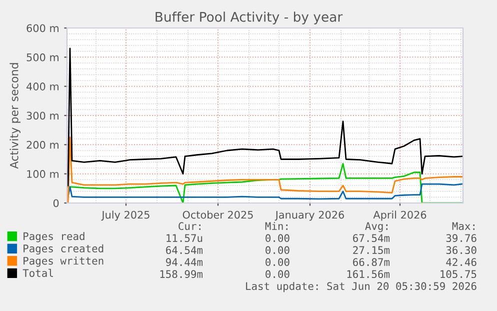 The width and height of the screenshot is (497, 311). I want to click on y-axis-title: Activity per second, so click(15, 116).